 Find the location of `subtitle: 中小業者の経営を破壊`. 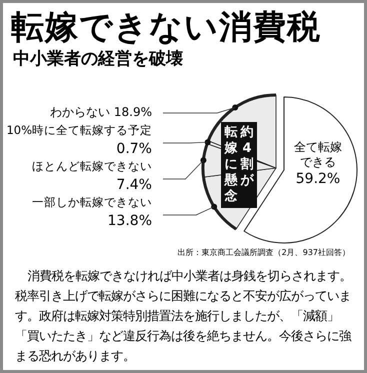

subtitle: 中小業者の経営を破壊 is located at coordinates (98, 59).